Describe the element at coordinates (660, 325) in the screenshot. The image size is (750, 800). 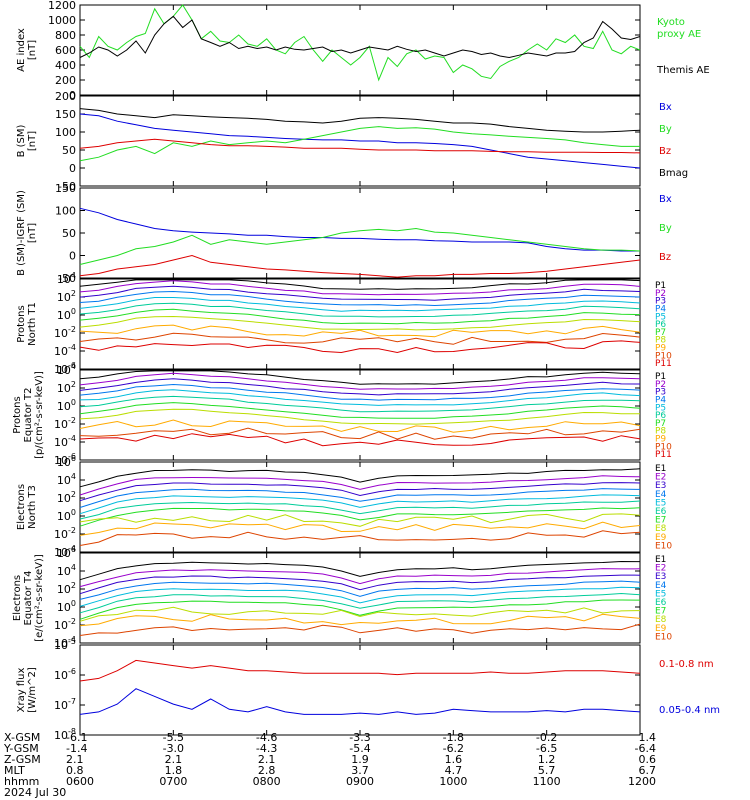
I see `legend-entry: P6` at that location.